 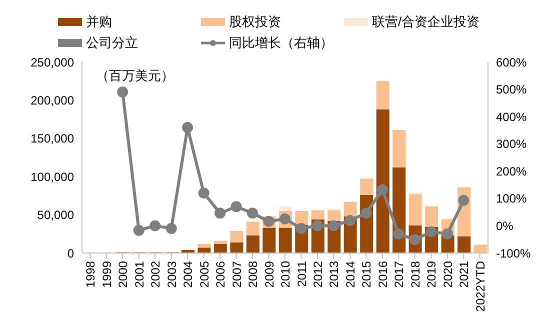 What do you see at coordinates (281, 43) in the screenshot?
I see `legend-label: 同比增长（右轴）` at bounding box center [281, 43].